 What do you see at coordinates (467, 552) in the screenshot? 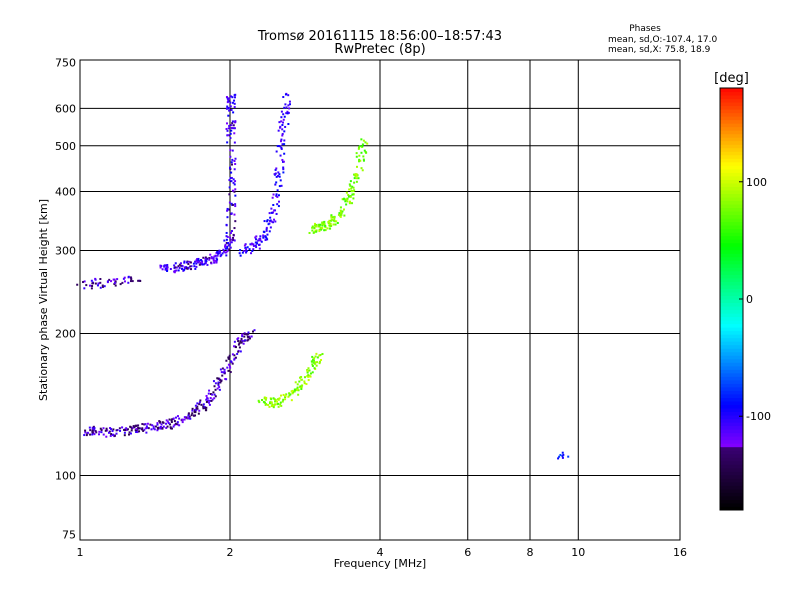
I see `x-tick-label: 6` at bounding box center [467, 552].